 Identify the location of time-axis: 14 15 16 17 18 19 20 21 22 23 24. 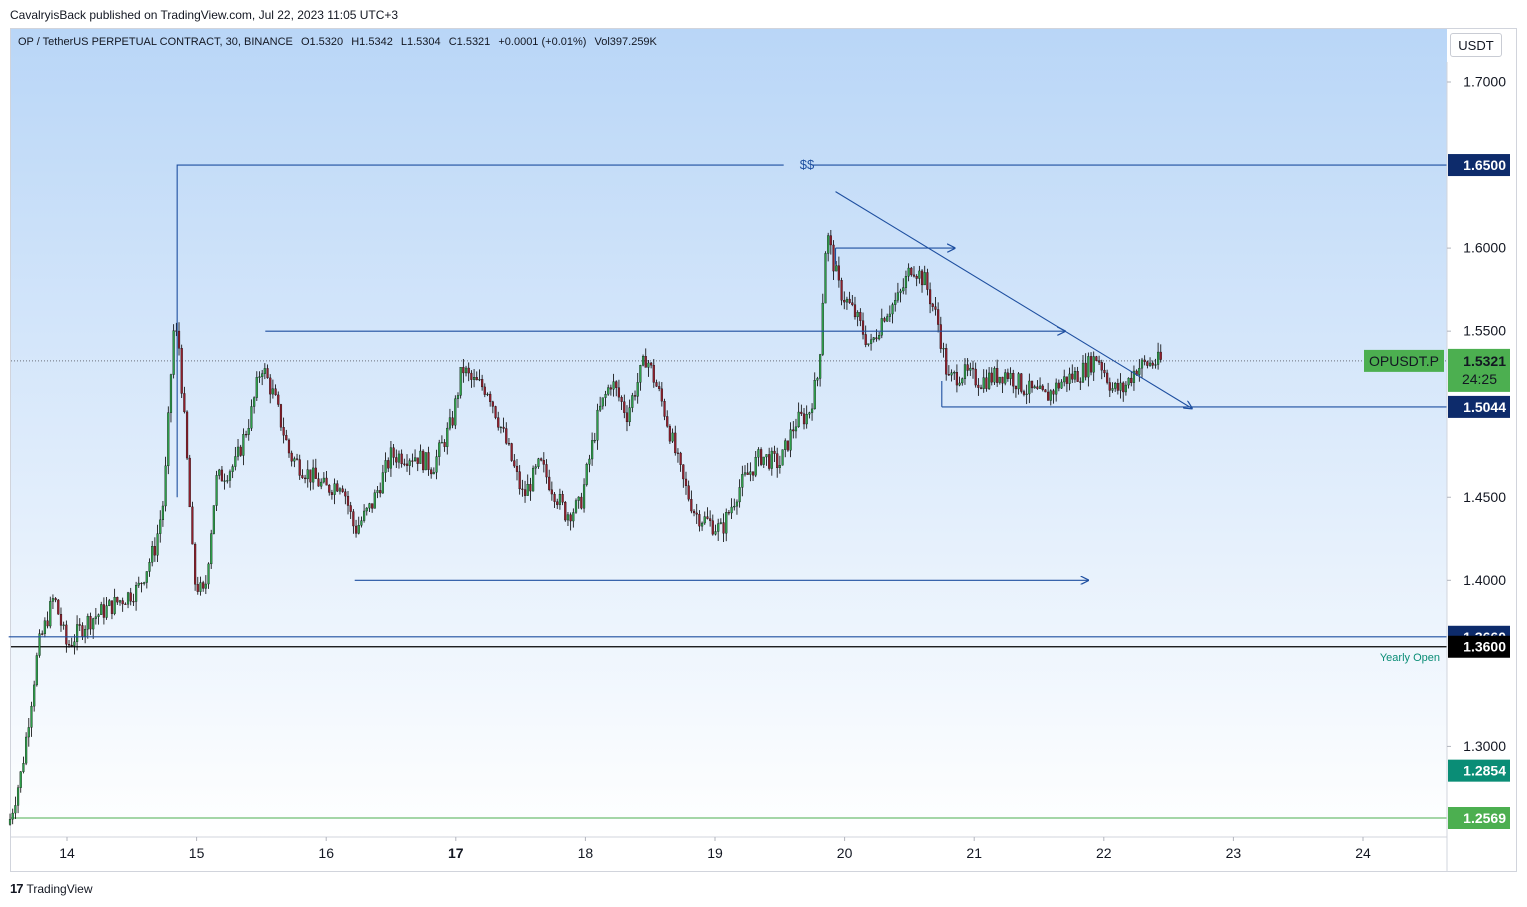
(715, 849).